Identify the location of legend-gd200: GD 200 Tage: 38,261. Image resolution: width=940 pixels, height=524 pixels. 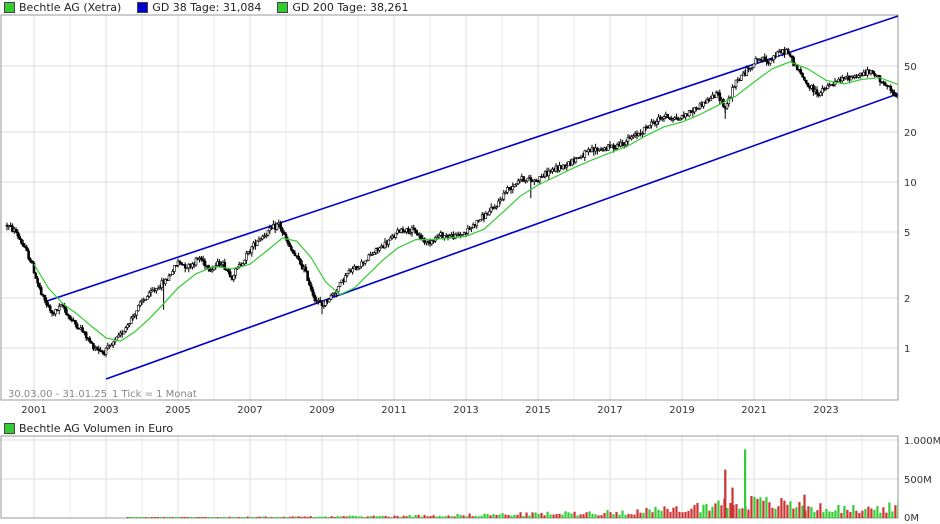
(342, 7).